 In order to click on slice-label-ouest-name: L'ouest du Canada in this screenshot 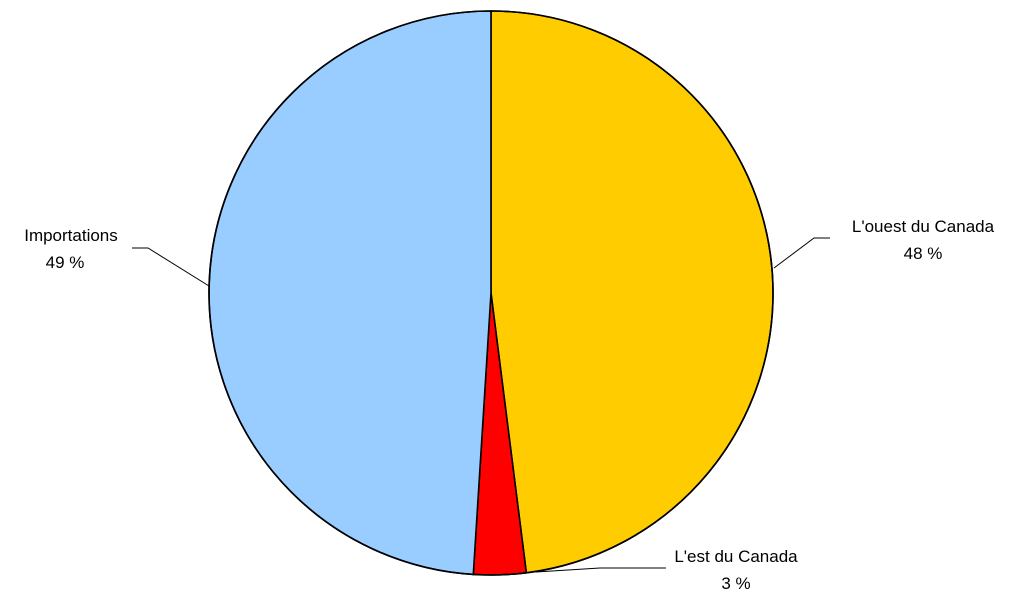, I will do `click(923, 226)`.